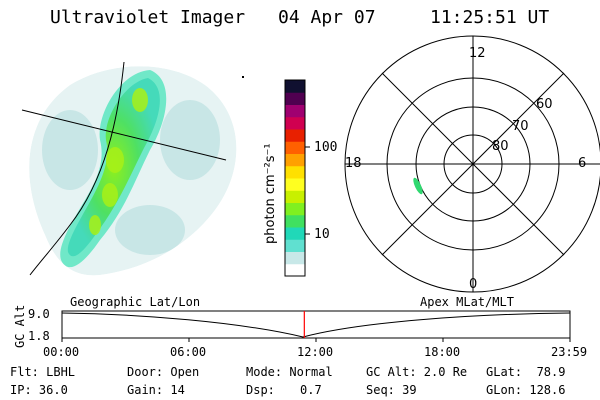 The image size is (600, 400). Describe the element at coordinates (163, 372) in the screenshot. I see `status-door: Door: Open` at that location.